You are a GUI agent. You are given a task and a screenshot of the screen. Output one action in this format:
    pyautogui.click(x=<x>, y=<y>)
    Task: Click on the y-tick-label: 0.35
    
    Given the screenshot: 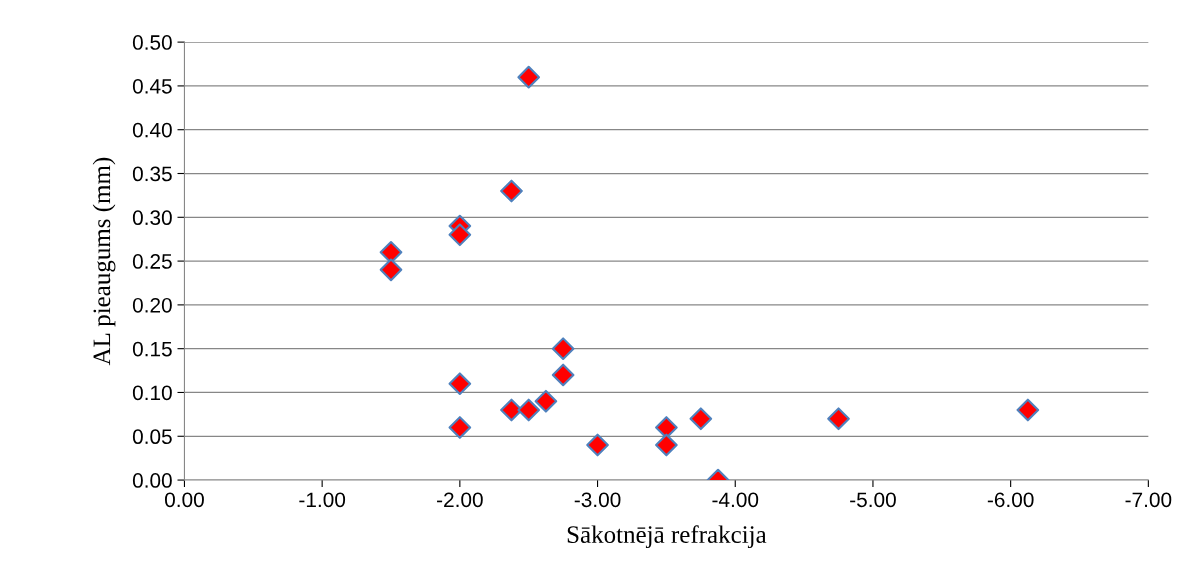 What is the action you would take?
    pyautogui.click(x=152, y=174)
    